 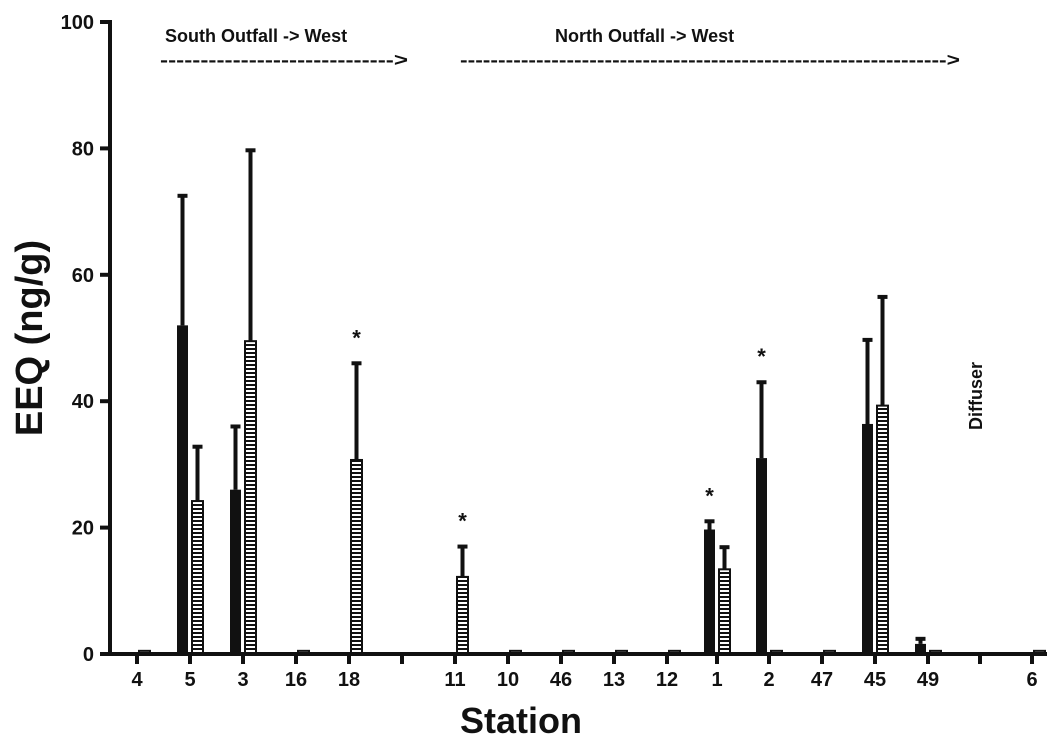 I want to click on y-tick-label: 40, so click(x=83, y=402).